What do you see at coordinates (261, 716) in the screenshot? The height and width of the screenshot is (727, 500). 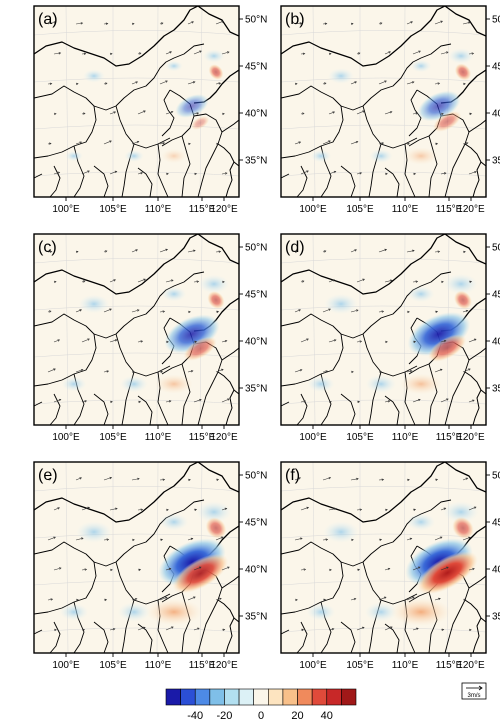 I see `colorbar-tick-label: 0` at bounding box center [261, 716].